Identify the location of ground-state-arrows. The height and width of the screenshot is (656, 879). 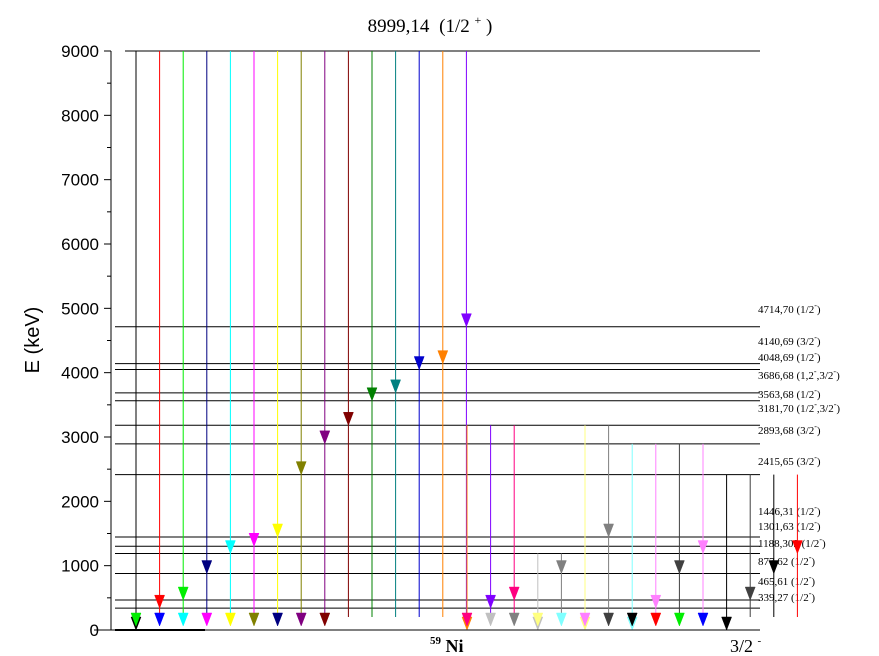
(419, 619).